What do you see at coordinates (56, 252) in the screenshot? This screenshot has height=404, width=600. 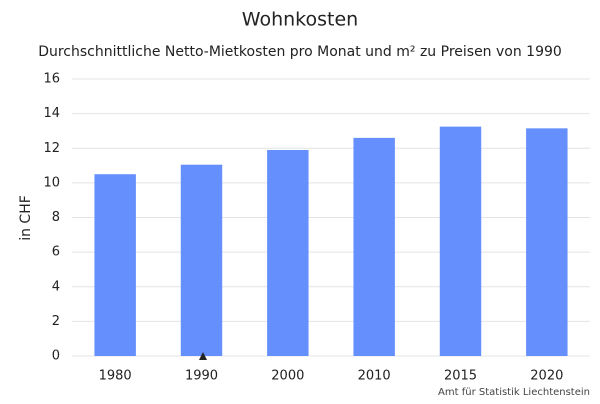 I see `y-tick-label: 6` at bounding box center [56, 252].